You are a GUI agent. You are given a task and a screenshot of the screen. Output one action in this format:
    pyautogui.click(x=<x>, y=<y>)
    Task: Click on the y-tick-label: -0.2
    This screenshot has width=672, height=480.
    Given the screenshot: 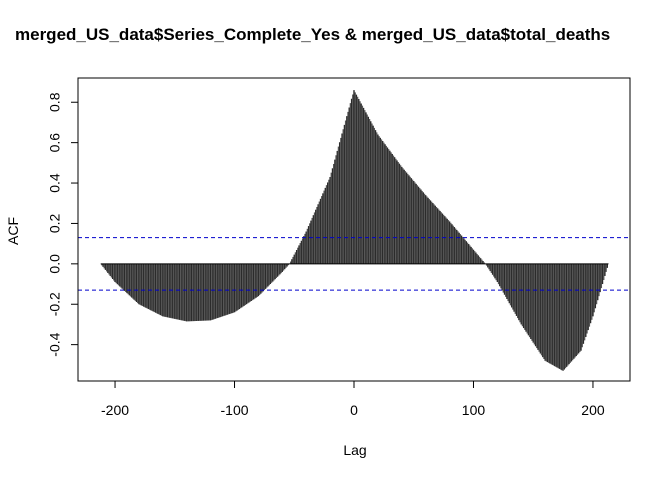 What is the action you would take?
    pyautogui.click(x=55, y=304)
    